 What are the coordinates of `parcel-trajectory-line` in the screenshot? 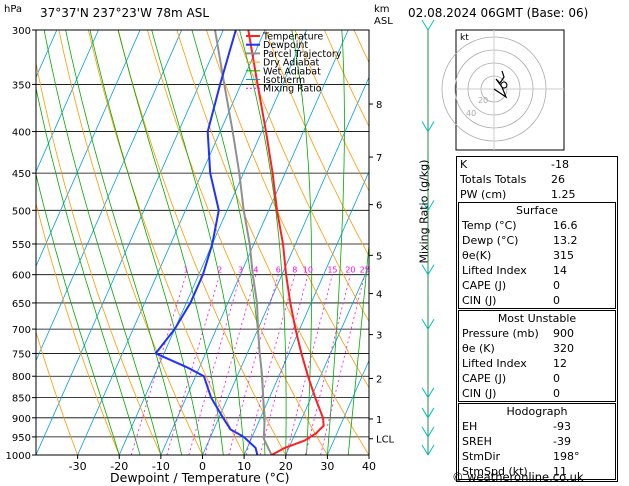 It's located at (243, 242).